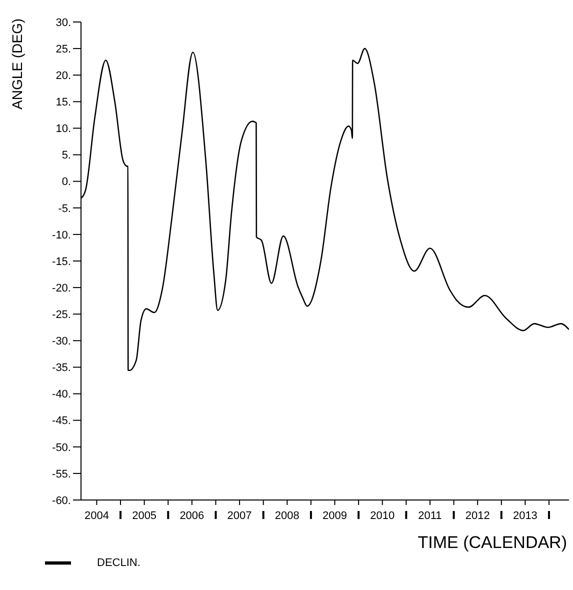 The width and height of the screenshot is (573, 590). Describe the element at coordinates (63, 102) in the screenshot. I see `y-tick-label: 15.` at that location.